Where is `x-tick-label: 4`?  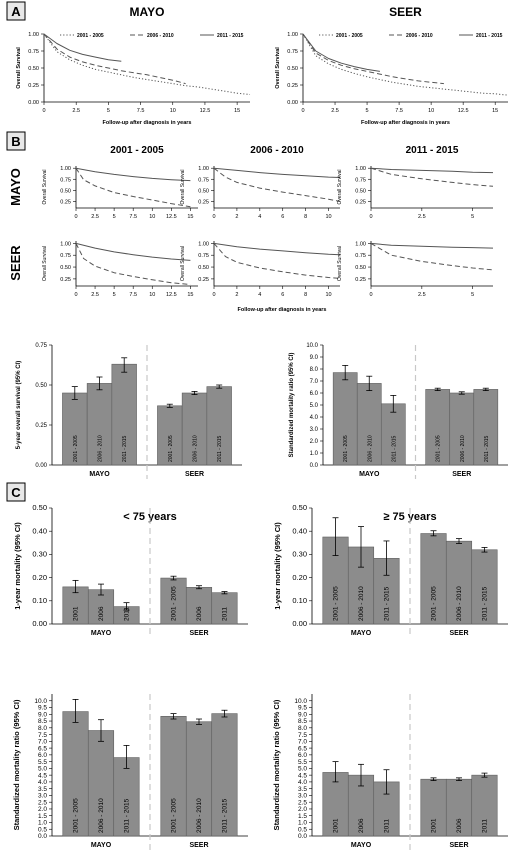
x-tick-label: 4 is located at coordinates (259, 295).